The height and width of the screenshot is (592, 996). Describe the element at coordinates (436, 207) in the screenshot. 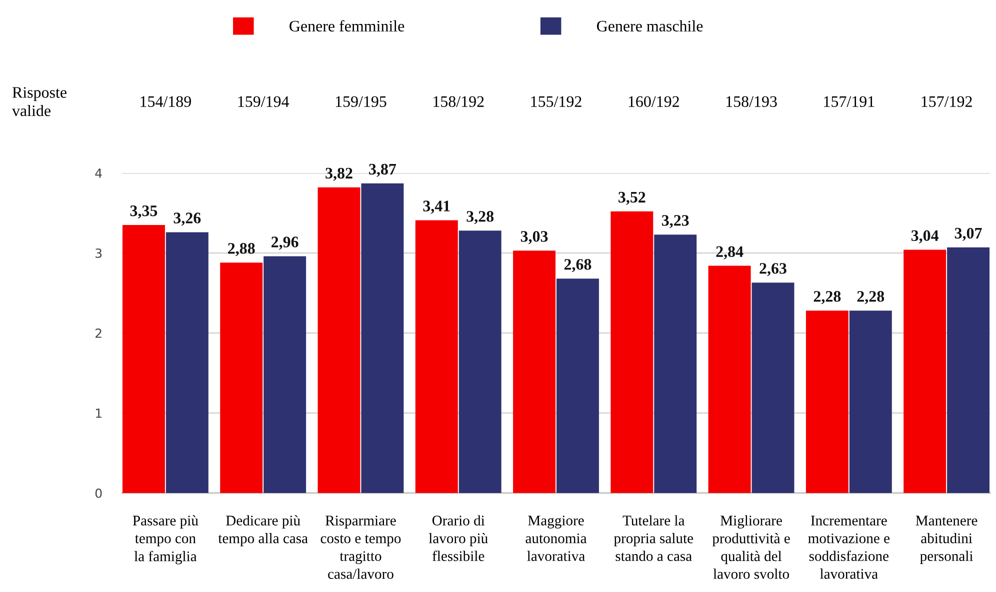

I see `data-label: 3,41` at that location.